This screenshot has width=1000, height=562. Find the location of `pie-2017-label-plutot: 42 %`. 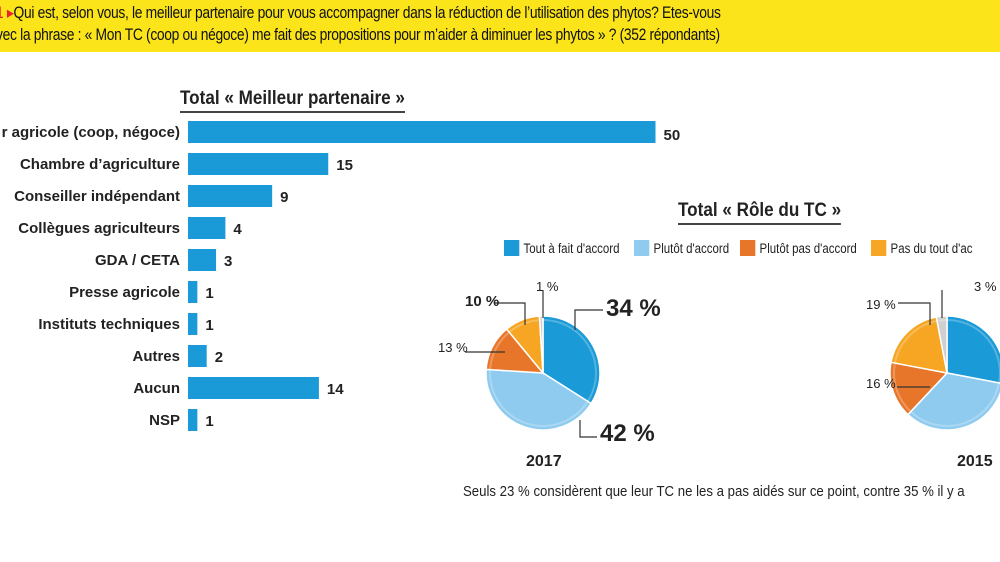

pie-2017-label-plutot: 42 % is located at coordinates (627, 433).